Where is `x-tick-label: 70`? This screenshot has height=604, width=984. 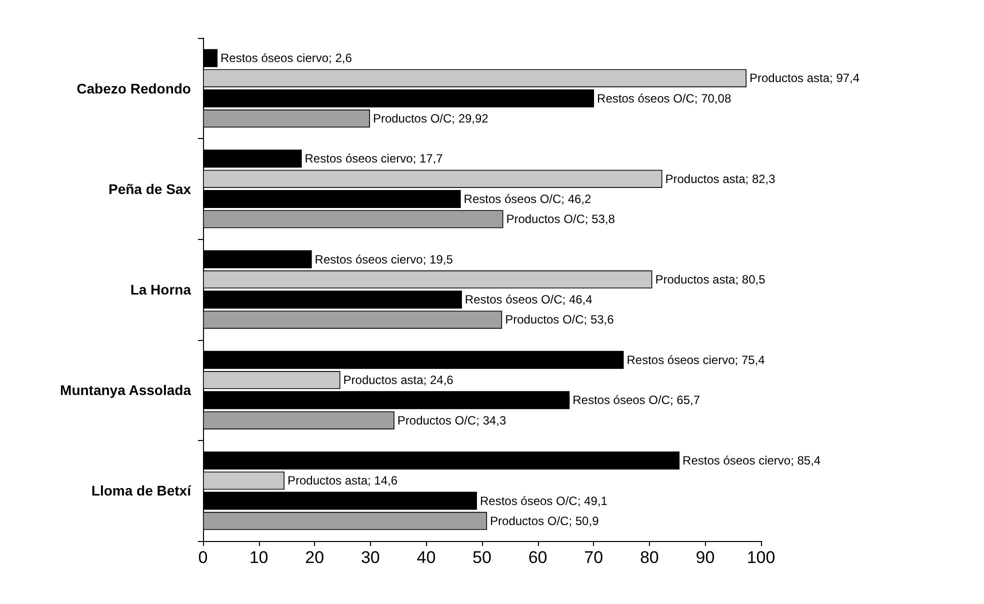
x-tick-label: 70 is located at coordinates (594, 557).